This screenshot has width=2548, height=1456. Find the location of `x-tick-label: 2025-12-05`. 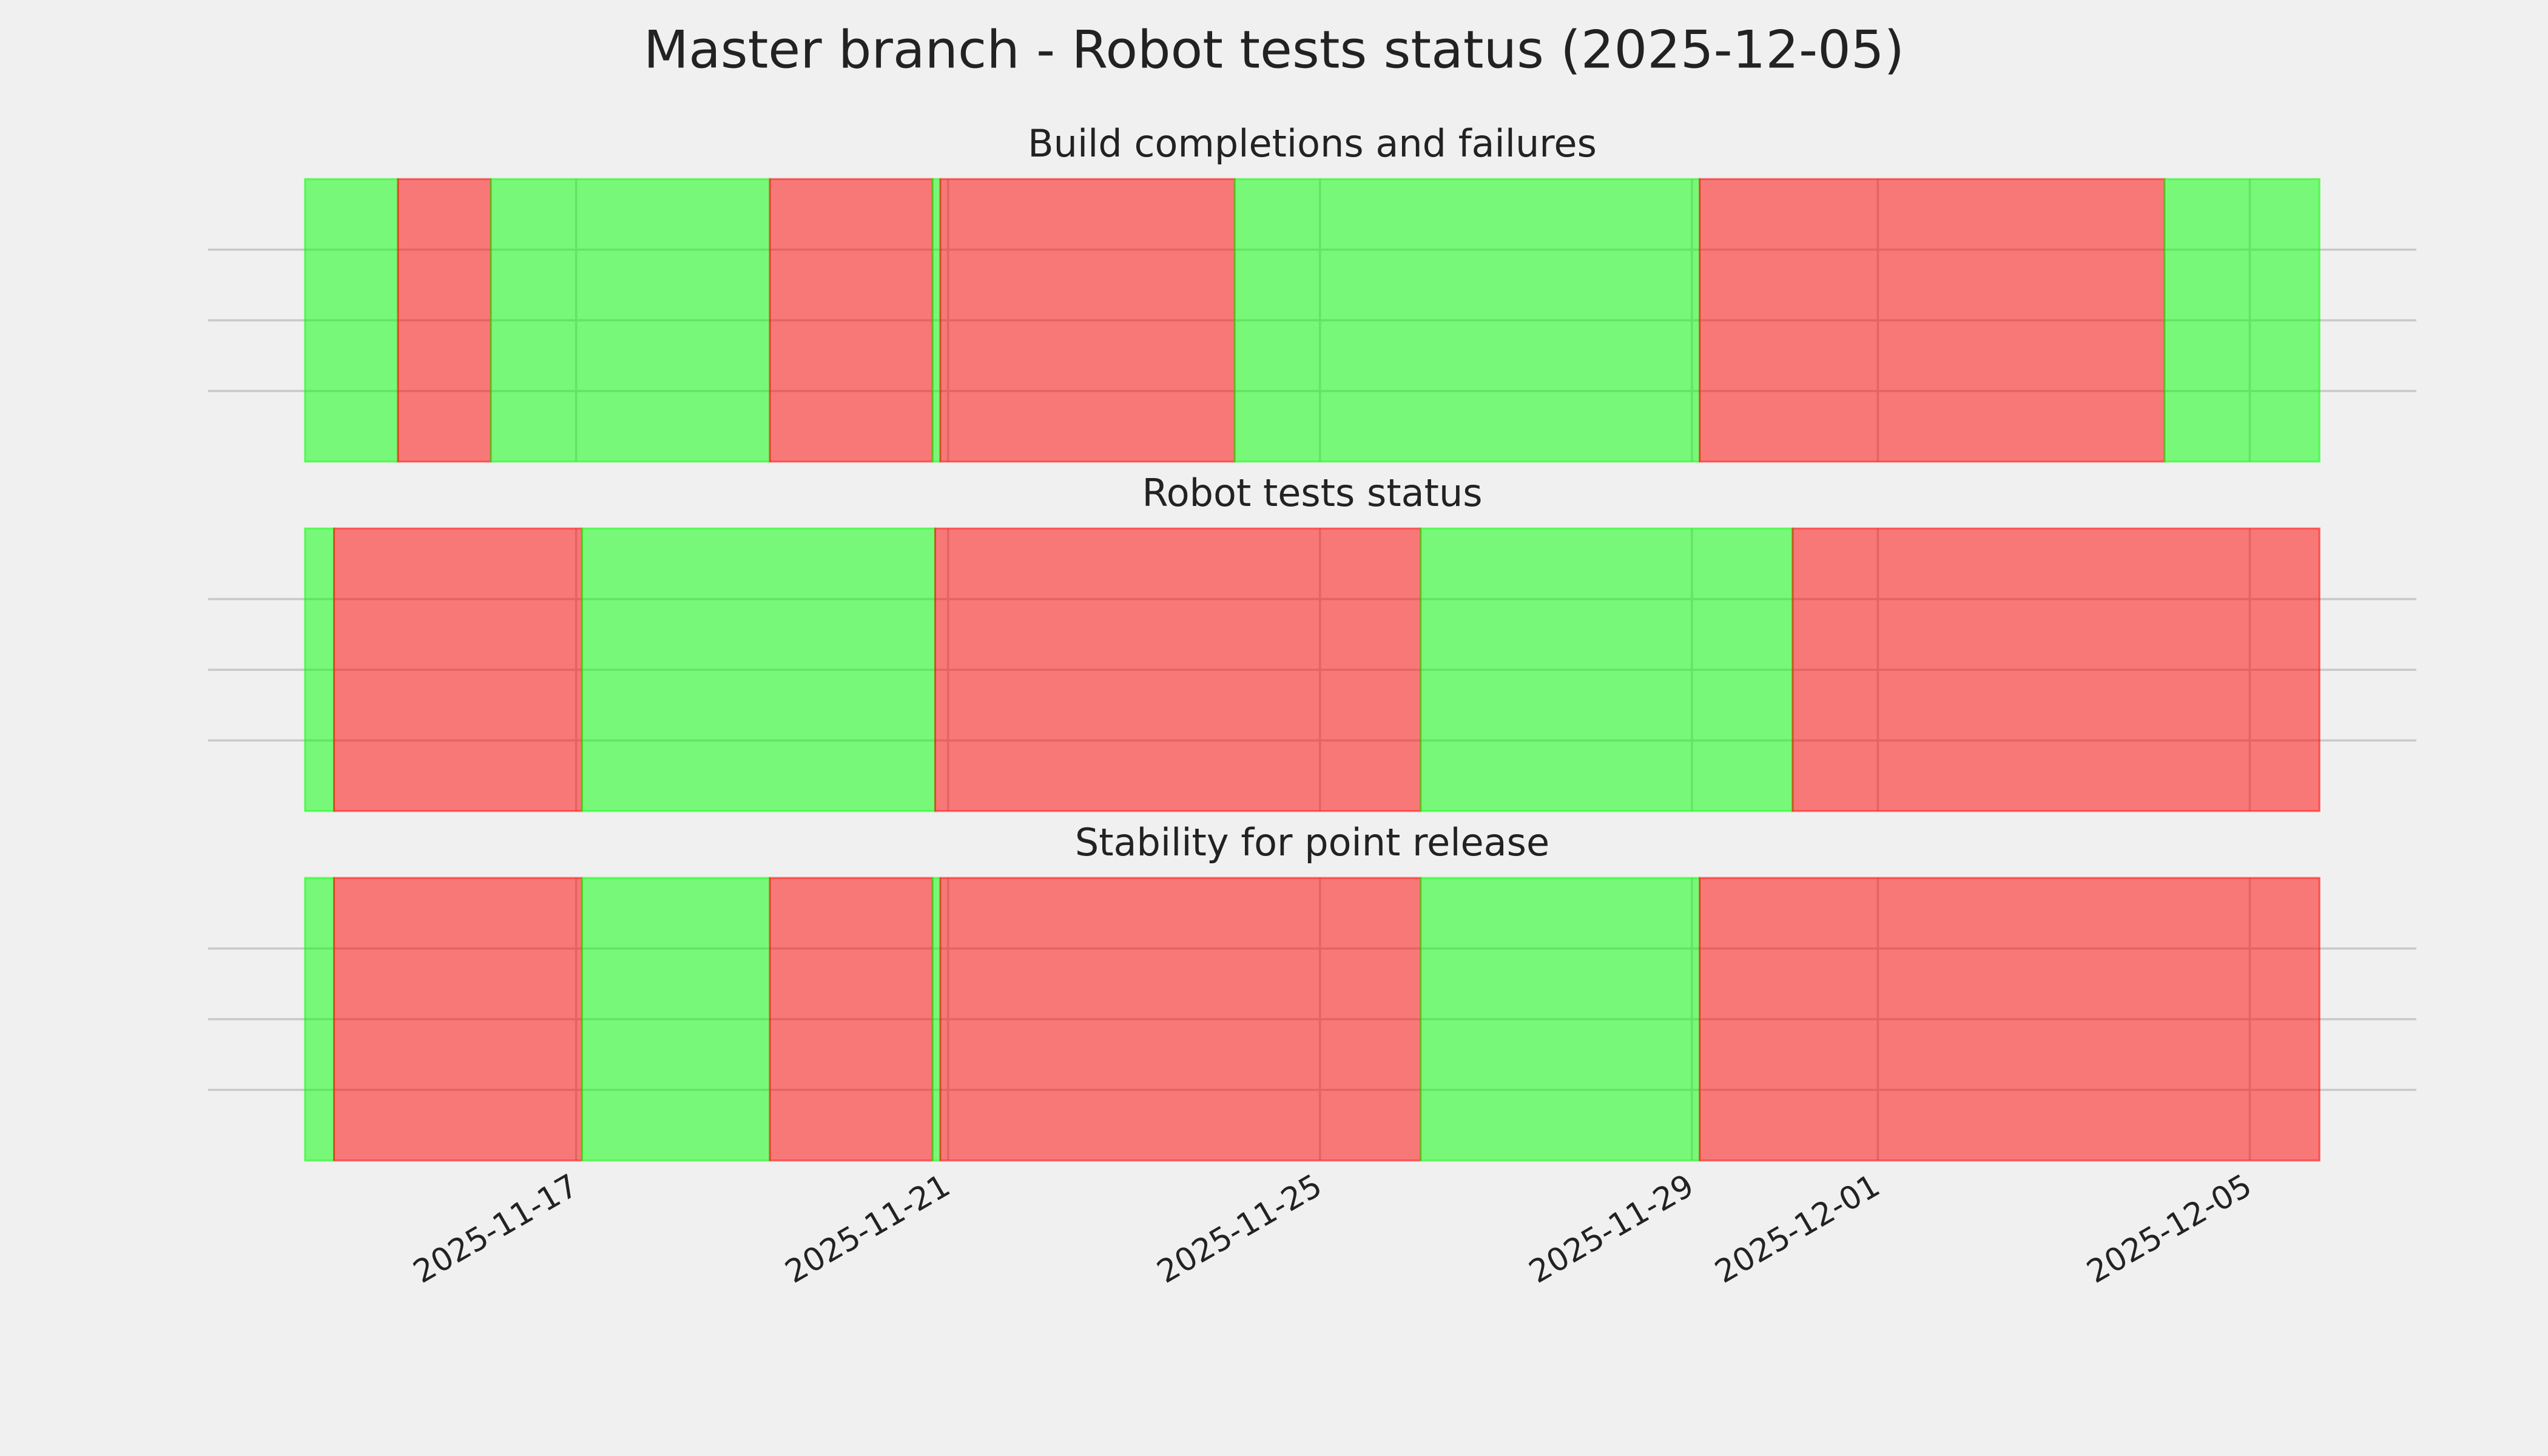

x-tick-label: 2025-12-05 is located at coordinates (2169, 1228).